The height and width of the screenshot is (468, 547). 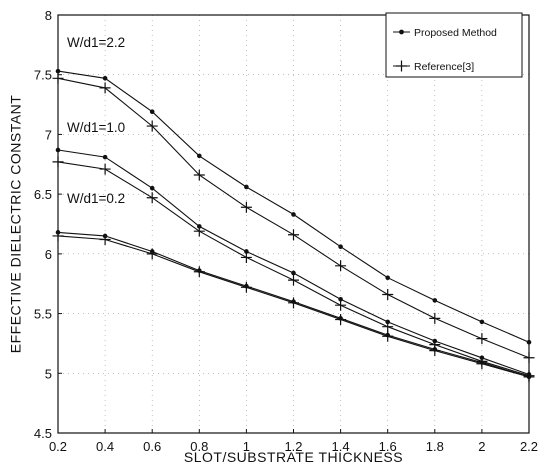 I want to click on y-tick-label: 7, so click(x=48, y=134).